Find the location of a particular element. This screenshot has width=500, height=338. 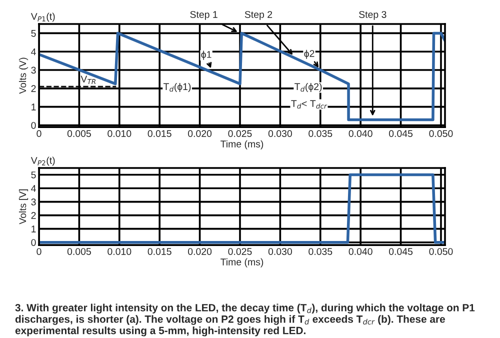

annotation: T$_{d}$(ϕ1) is located at coordinates (177, 87).